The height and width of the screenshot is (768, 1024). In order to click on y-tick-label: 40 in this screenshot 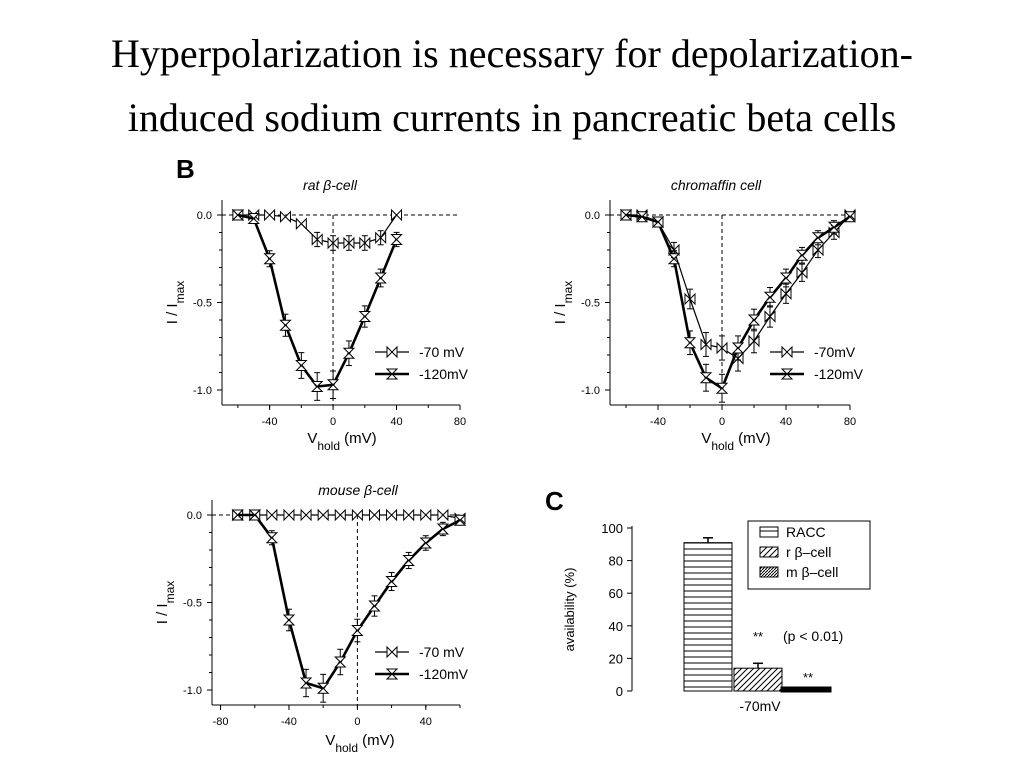, I will do `click(616, 626)`.